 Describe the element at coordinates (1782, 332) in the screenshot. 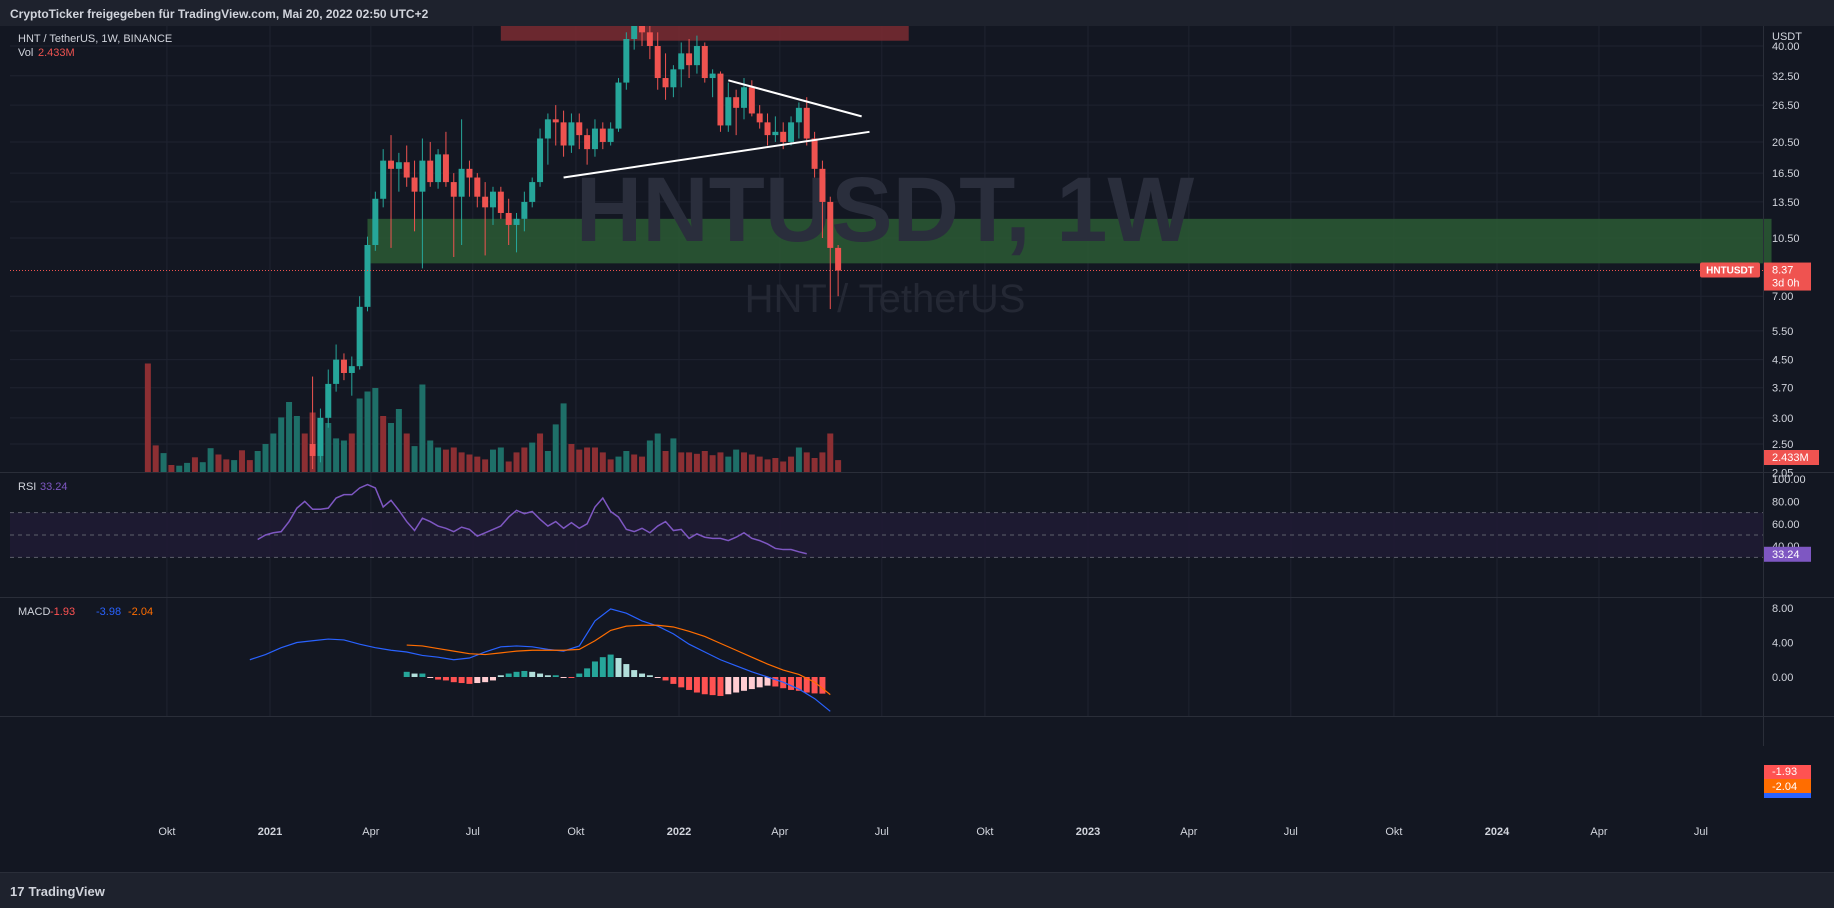

I see `price-axis-tick: 5.50` at that location.